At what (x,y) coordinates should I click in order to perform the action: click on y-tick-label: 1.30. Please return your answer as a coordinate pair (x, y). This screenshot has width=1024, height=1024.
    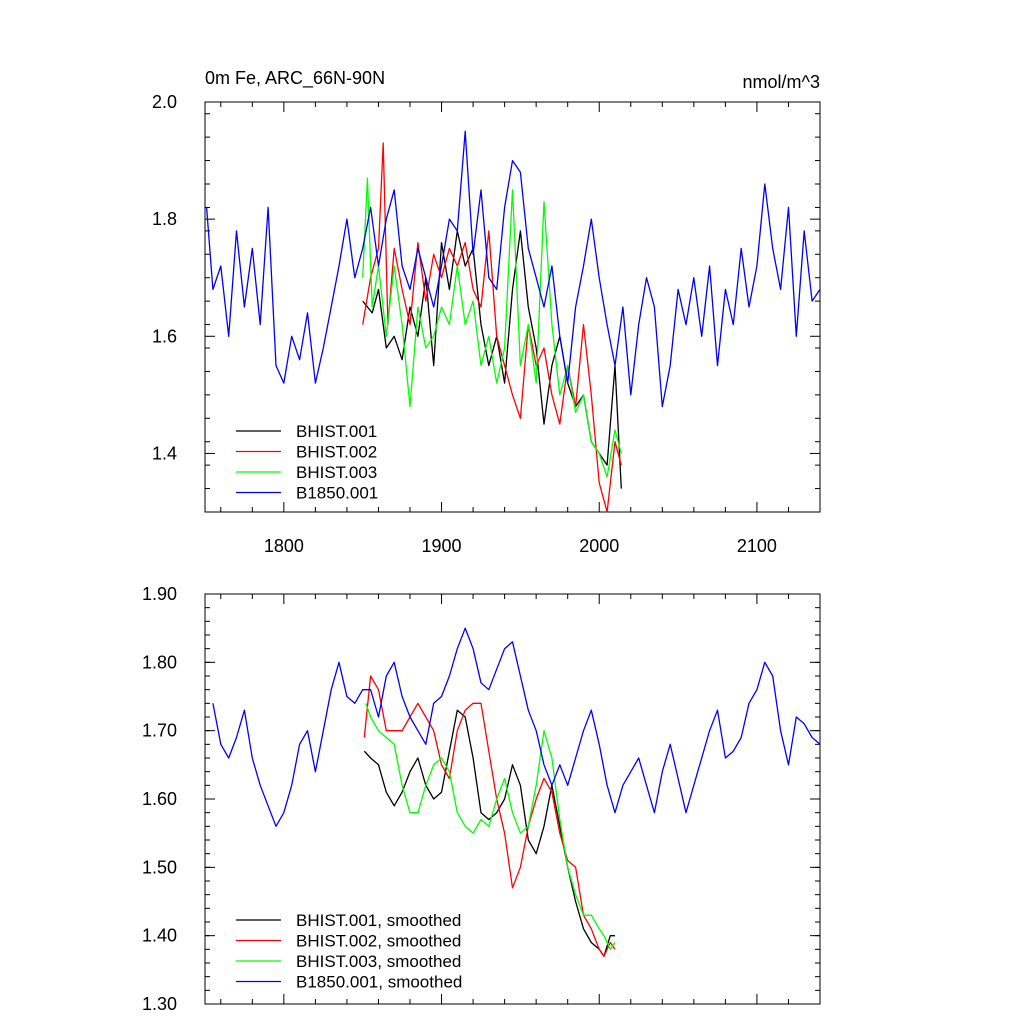
    Looking at the image, I should click on (159, 1004).